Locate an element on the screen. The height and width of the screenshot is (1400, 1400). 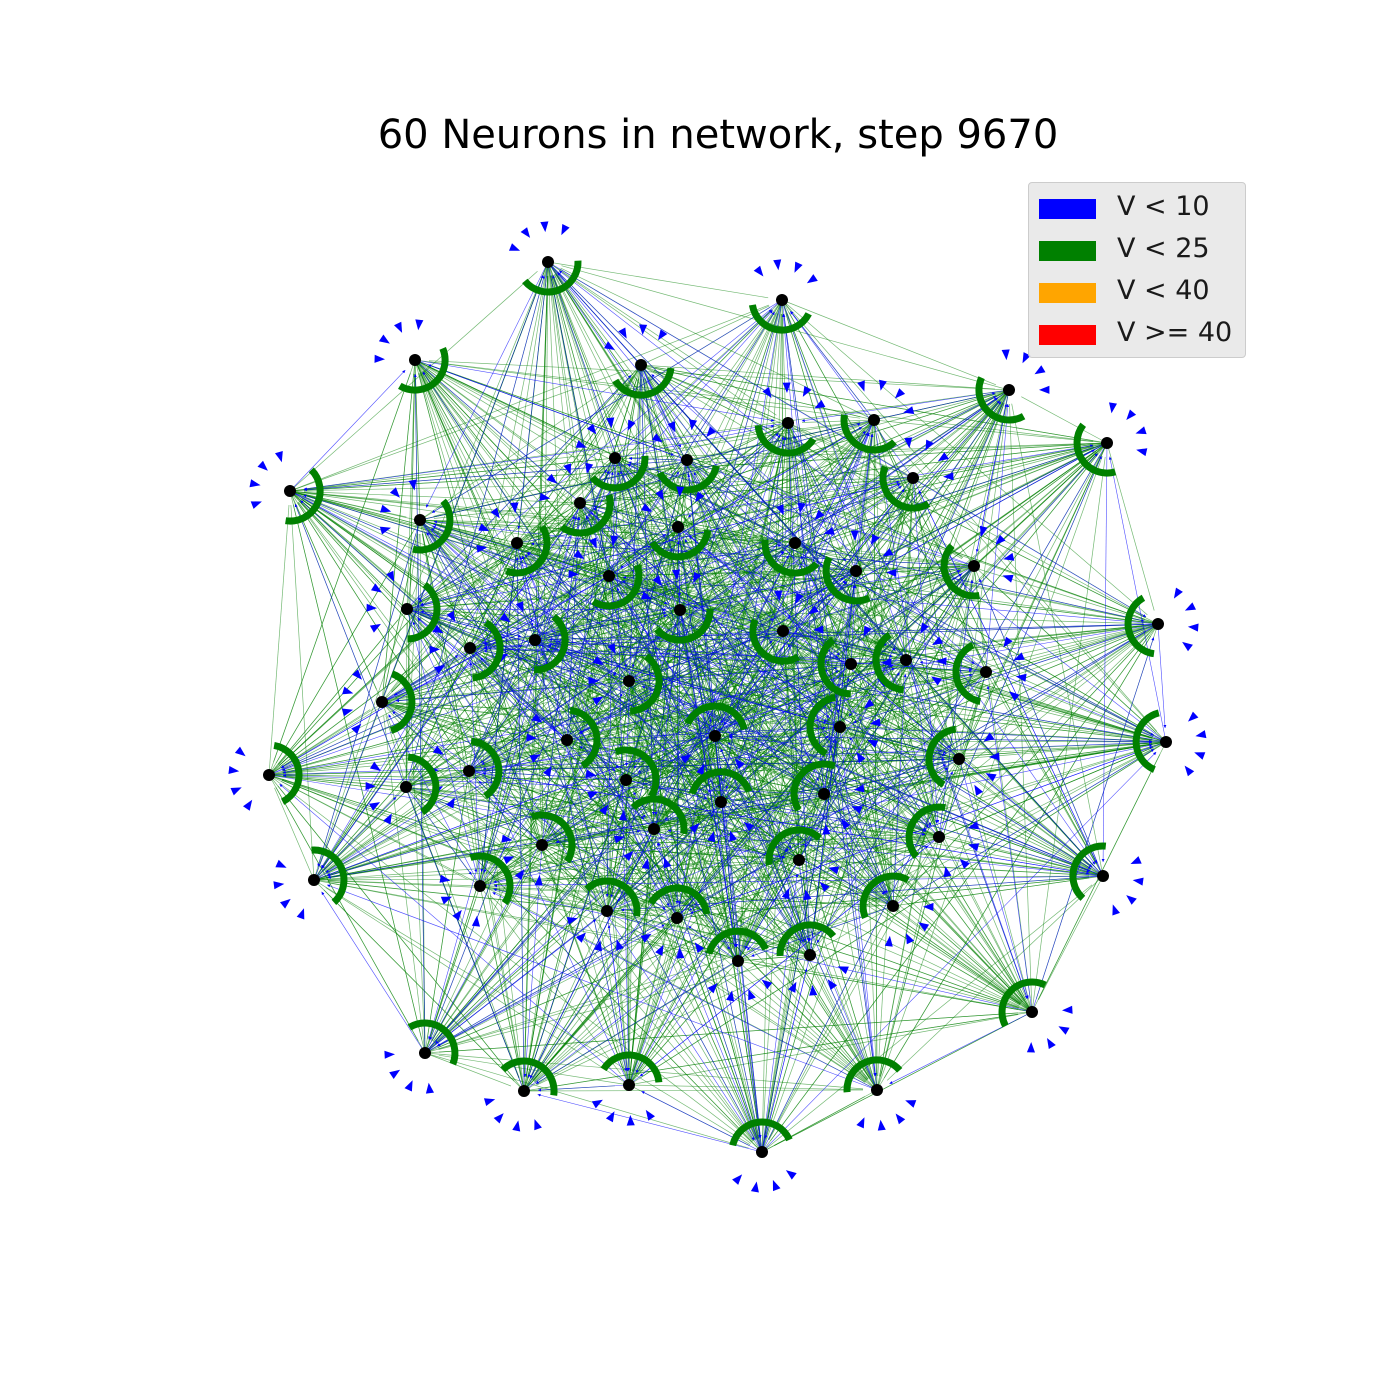
legend: V < 10 V < 25 V < 40 V >= 40 is located at coordinates (1137, 270).